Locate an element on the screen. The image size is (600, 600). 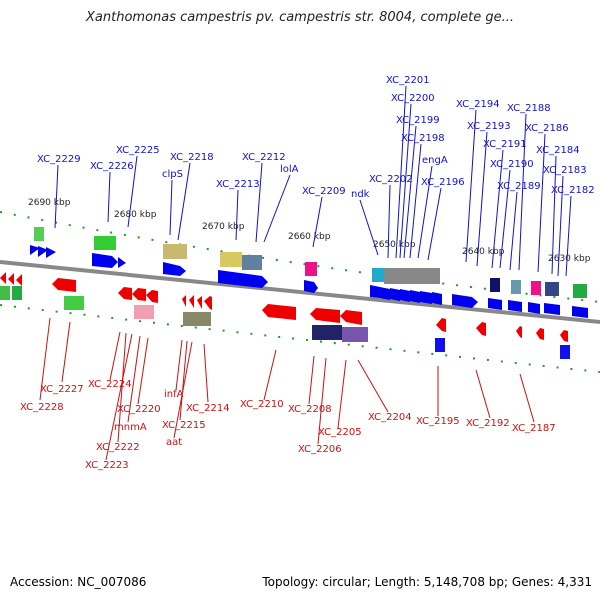
reverse-gene-label: XC_2222 is located at coordinates (118, 447).